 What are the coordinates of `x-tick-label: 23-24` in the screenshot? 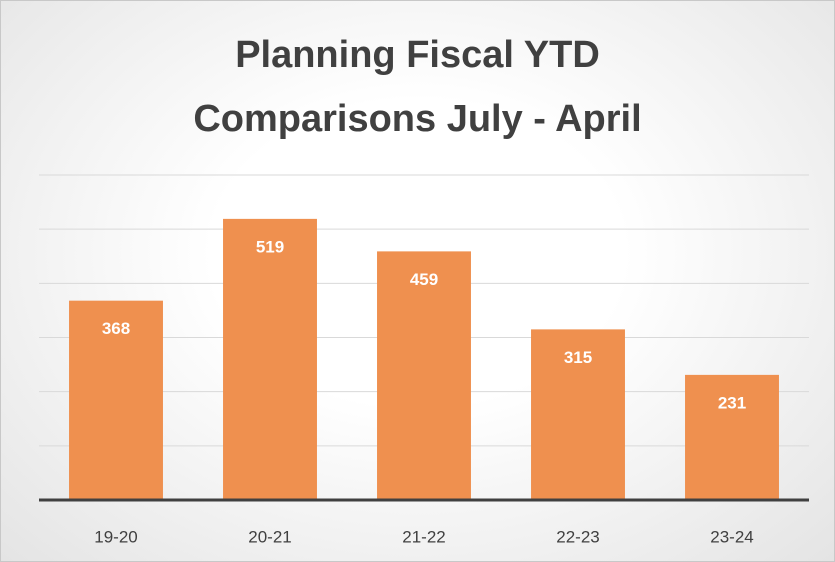 It's located at (731, 536).